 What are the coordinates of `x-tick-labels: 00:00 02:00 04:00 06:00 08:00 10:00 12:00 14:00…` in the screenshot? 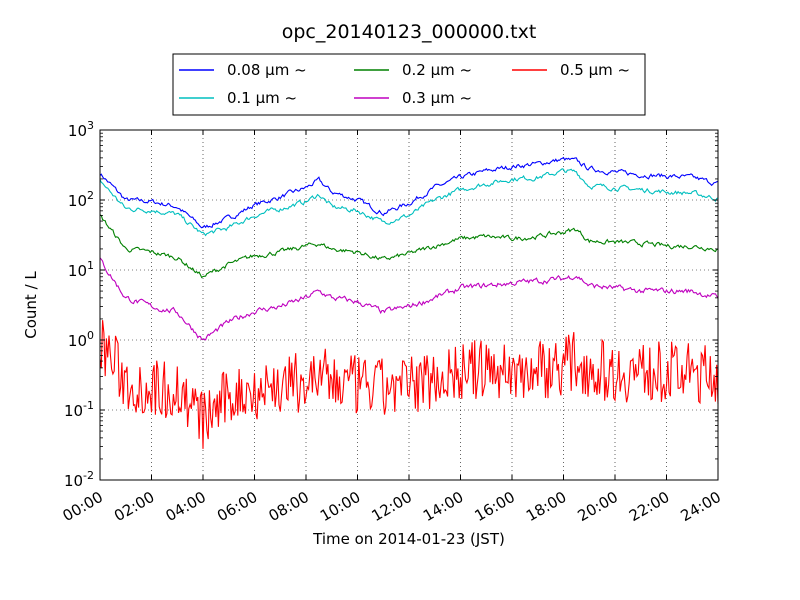 It's located at (392, 506).